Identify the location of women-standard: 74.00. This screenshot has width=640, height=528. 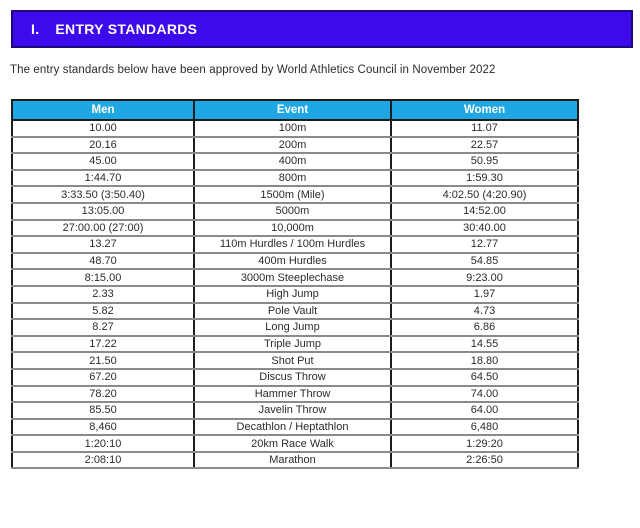
(484, 394).